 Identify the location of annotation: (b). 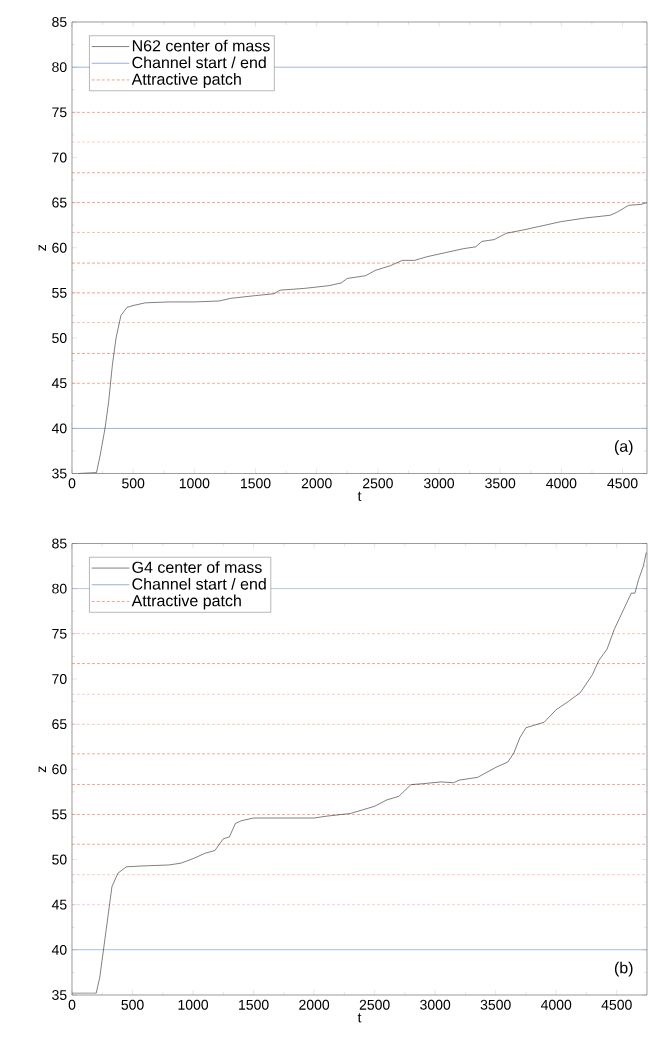
(623, 969).